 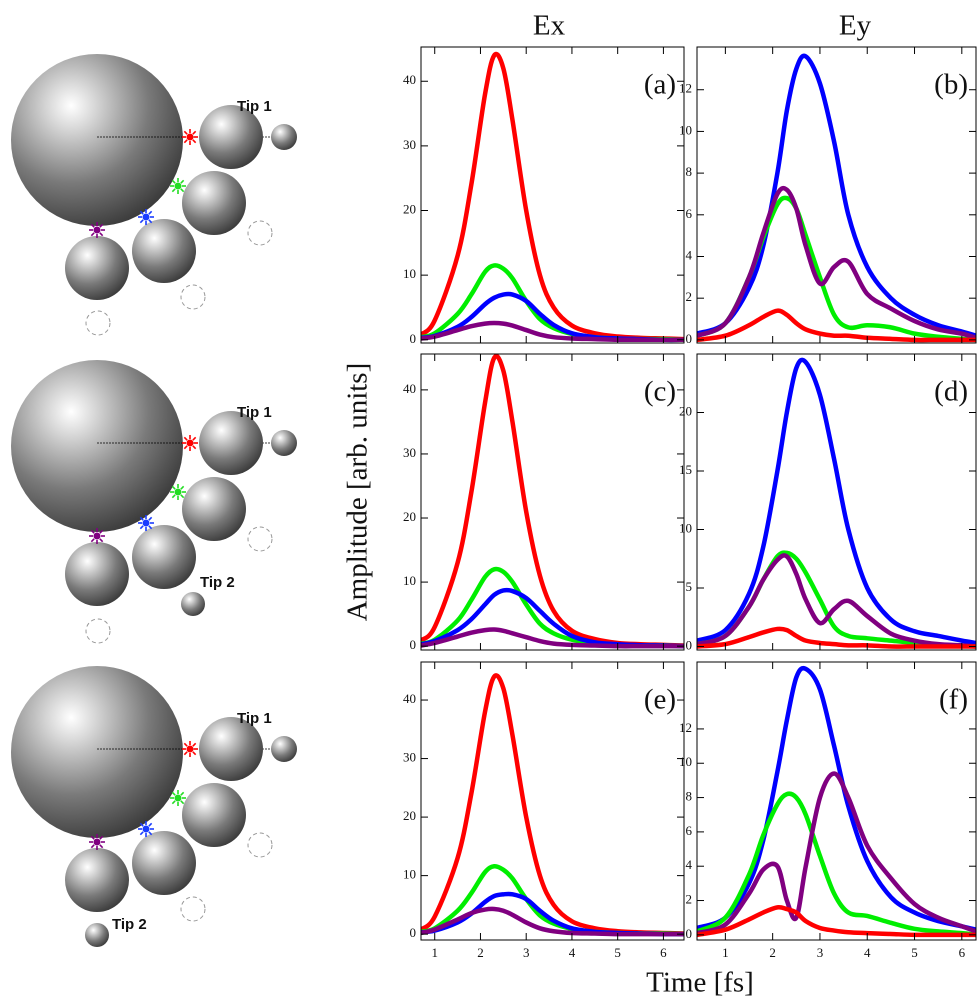 What do you see at coordinates (689, 213) in the screenshot?
I see `y-tick-label: 6` at bounding box center [689, 213].